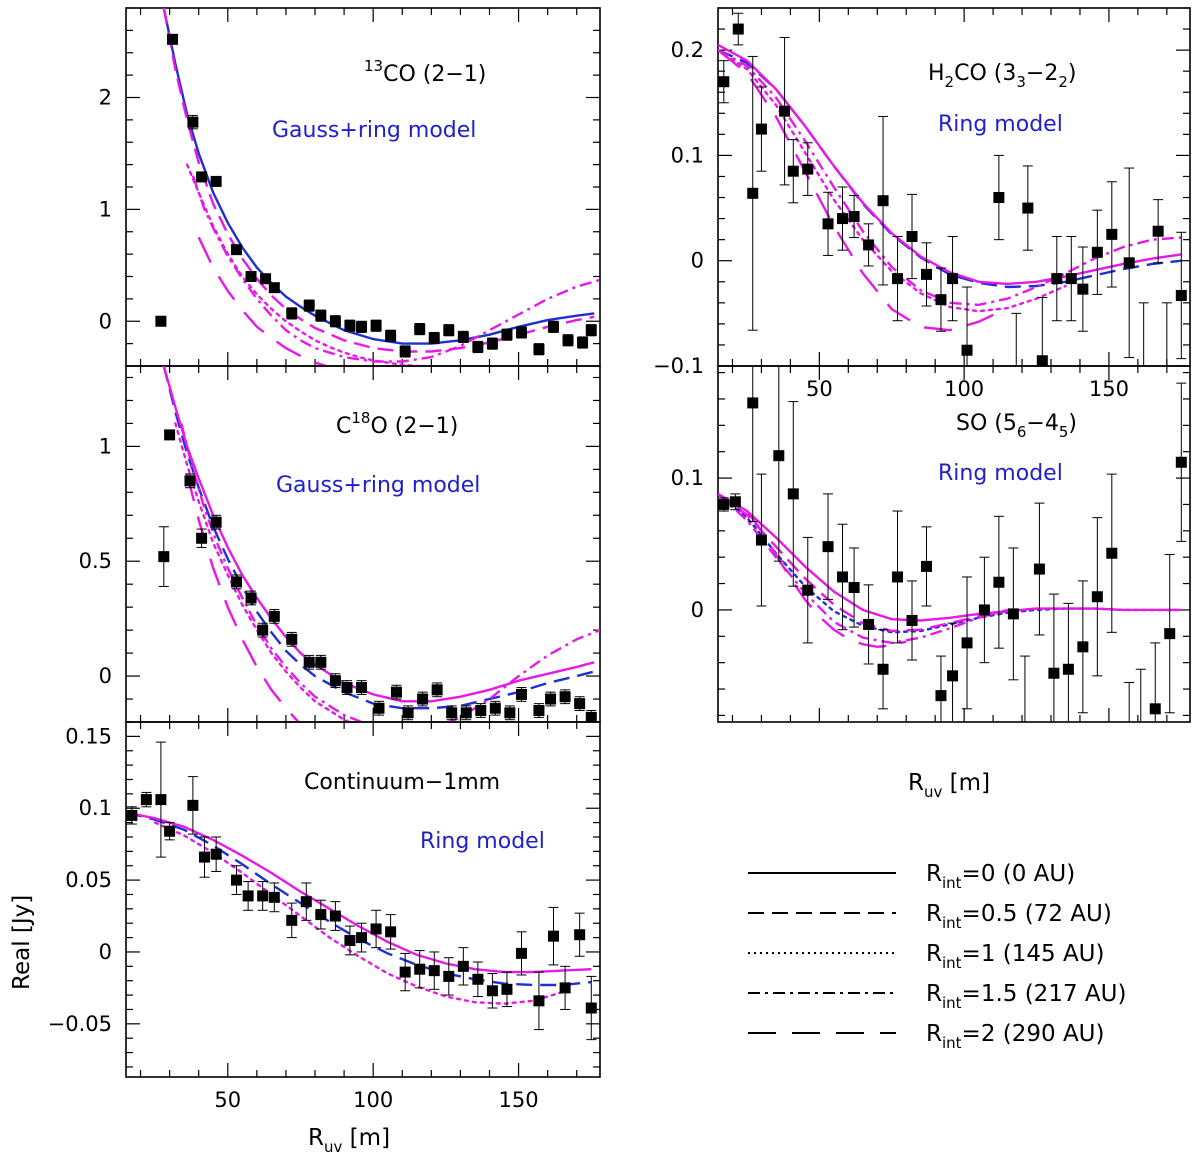 This screenshot has height=1155, width=1200. I want to click on y-tick-label: 0.1, so click(95, 808).